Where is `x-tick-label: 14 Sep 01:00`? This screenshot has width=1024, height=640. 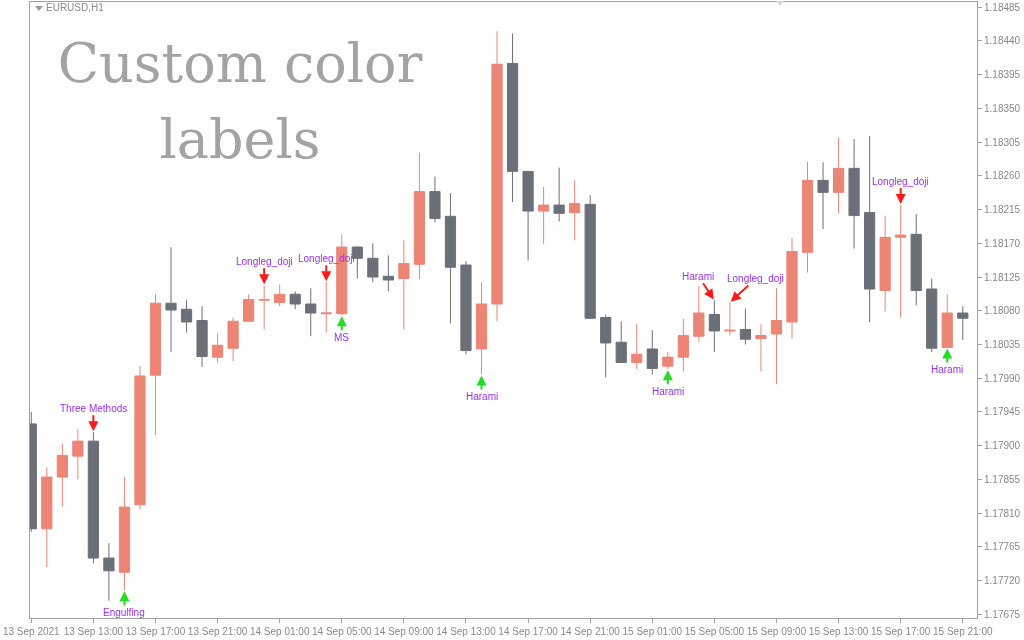
x-tick-label: 14 Sep 01:00 is located at coordinates (279, 631).